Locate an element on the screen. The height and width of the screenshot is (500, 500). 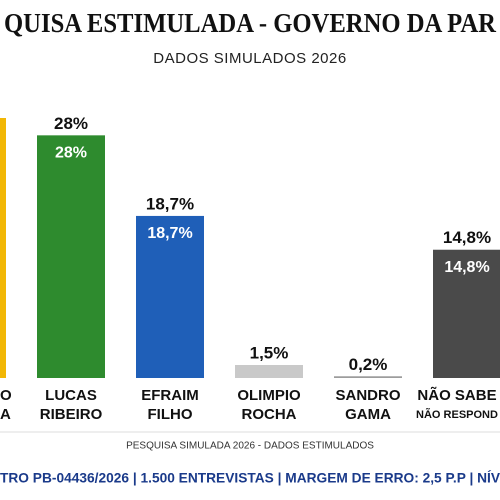
x-tick-label: A is located at coordinates (5, 414).